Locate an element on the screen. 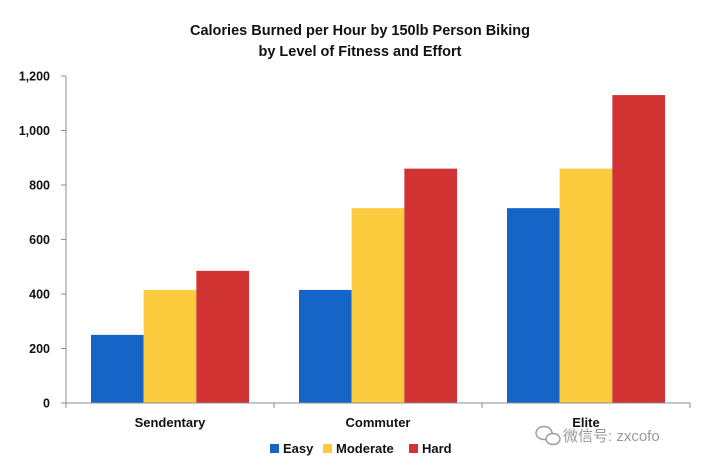 The width and height of the screenshot is (720, 466). bar-moderate-sendentary is located at coordinates (170, 346).